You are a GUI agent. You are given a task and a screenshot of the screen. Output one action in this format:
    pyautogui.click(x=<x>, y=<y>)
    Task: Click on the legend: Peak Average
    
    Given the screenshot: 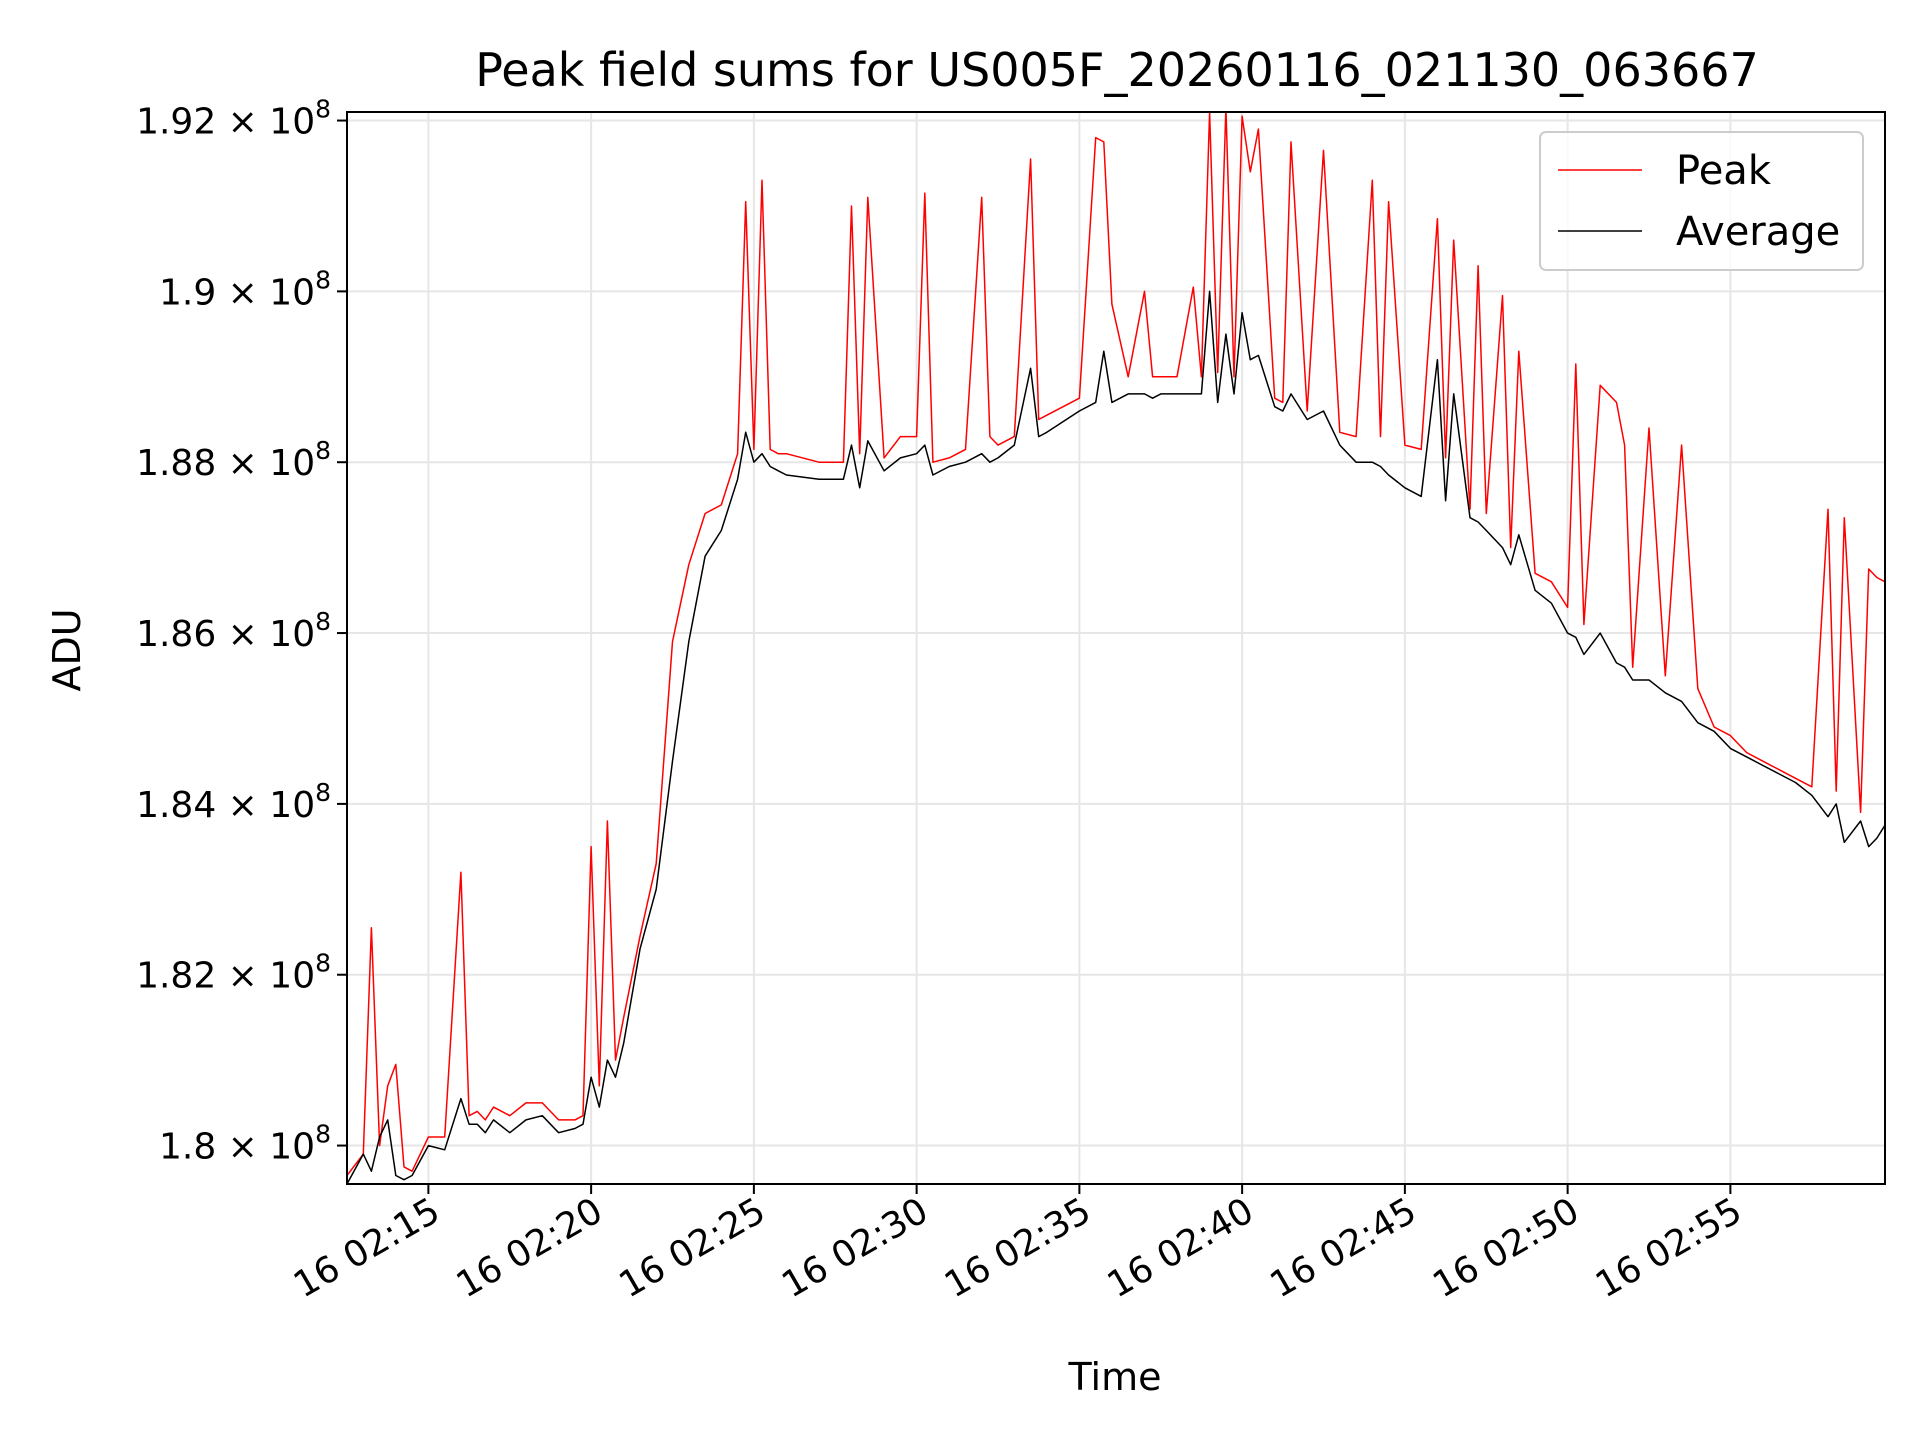 What is the action you would take?
    pyautogui.click(x=1701, y=201)
    